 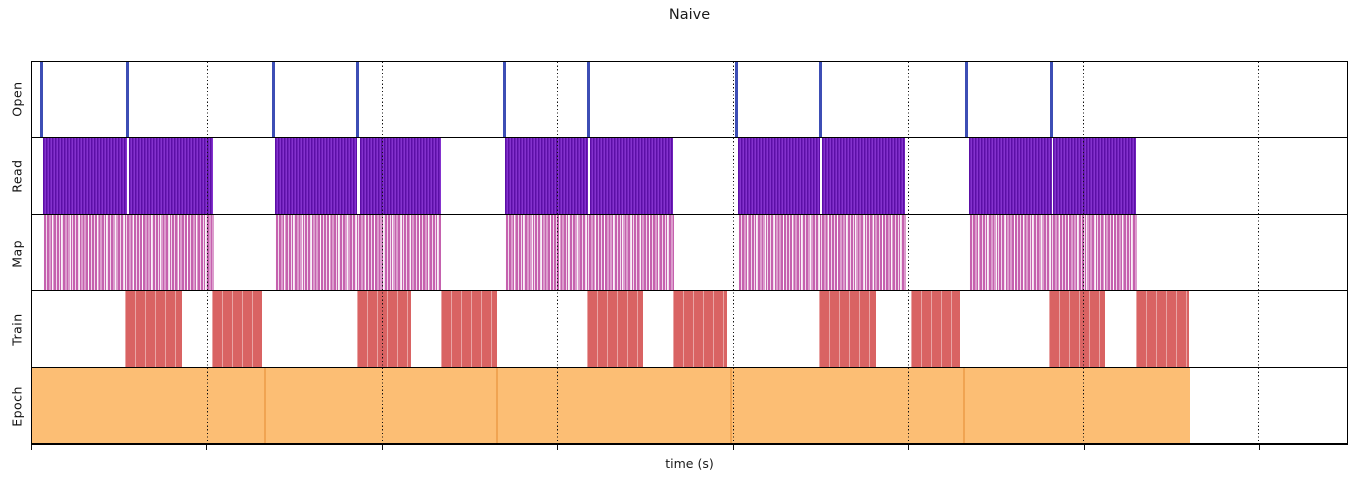 I want to click on row-label-train: Train, so click(x=17, y=330).